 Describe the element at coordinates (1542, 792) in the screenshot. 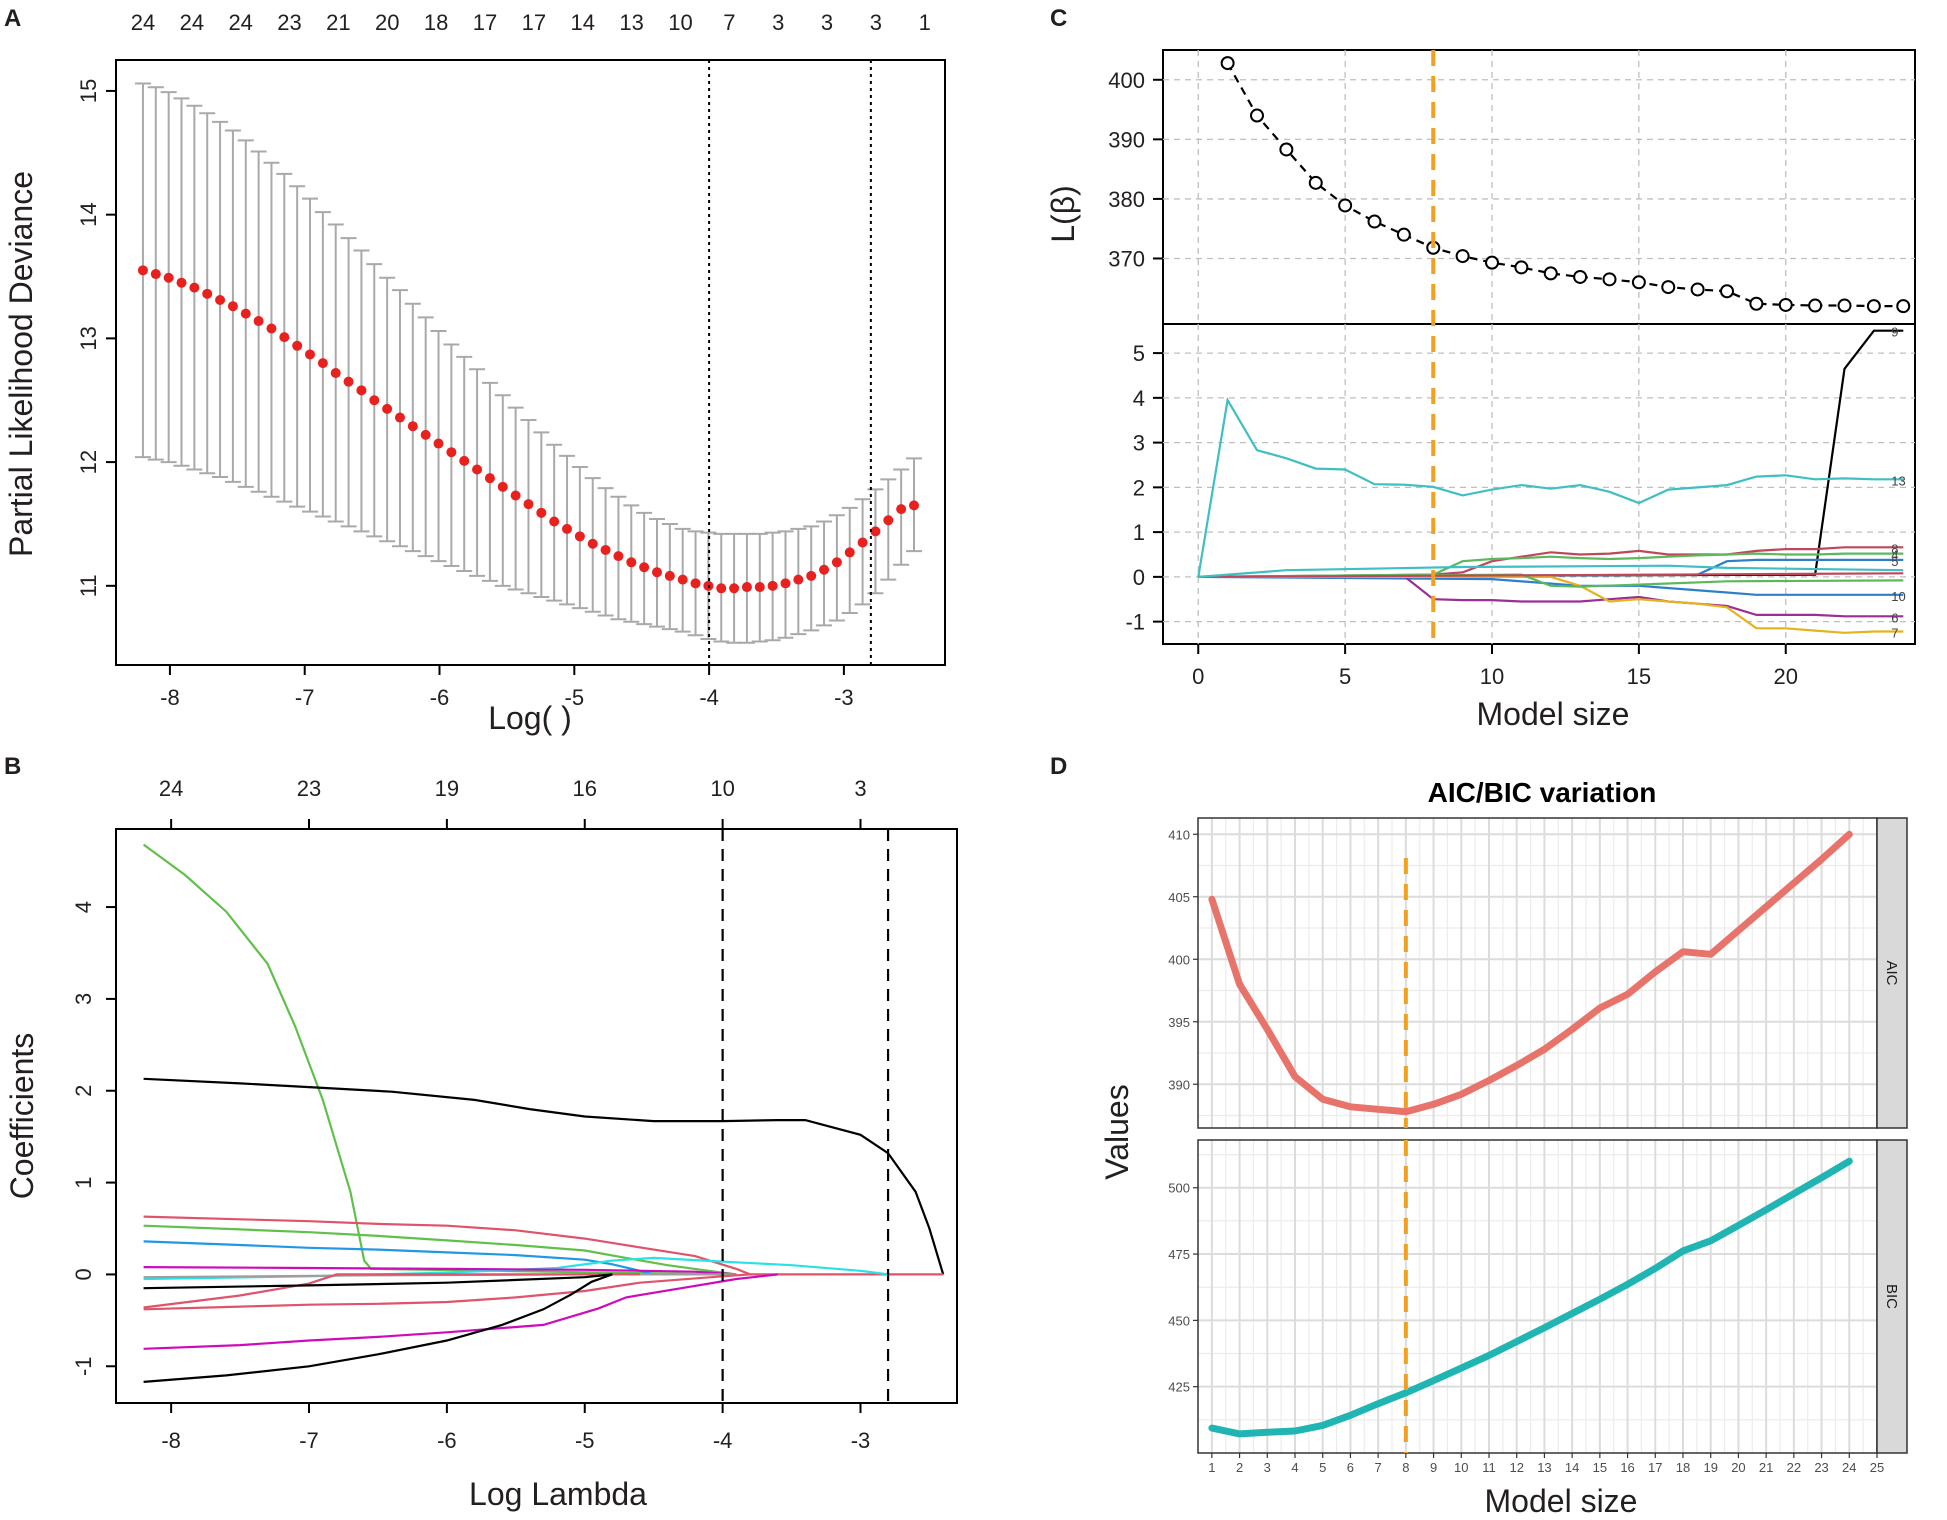

I see `panel-d-title: AIC/BIC variation` at that location.